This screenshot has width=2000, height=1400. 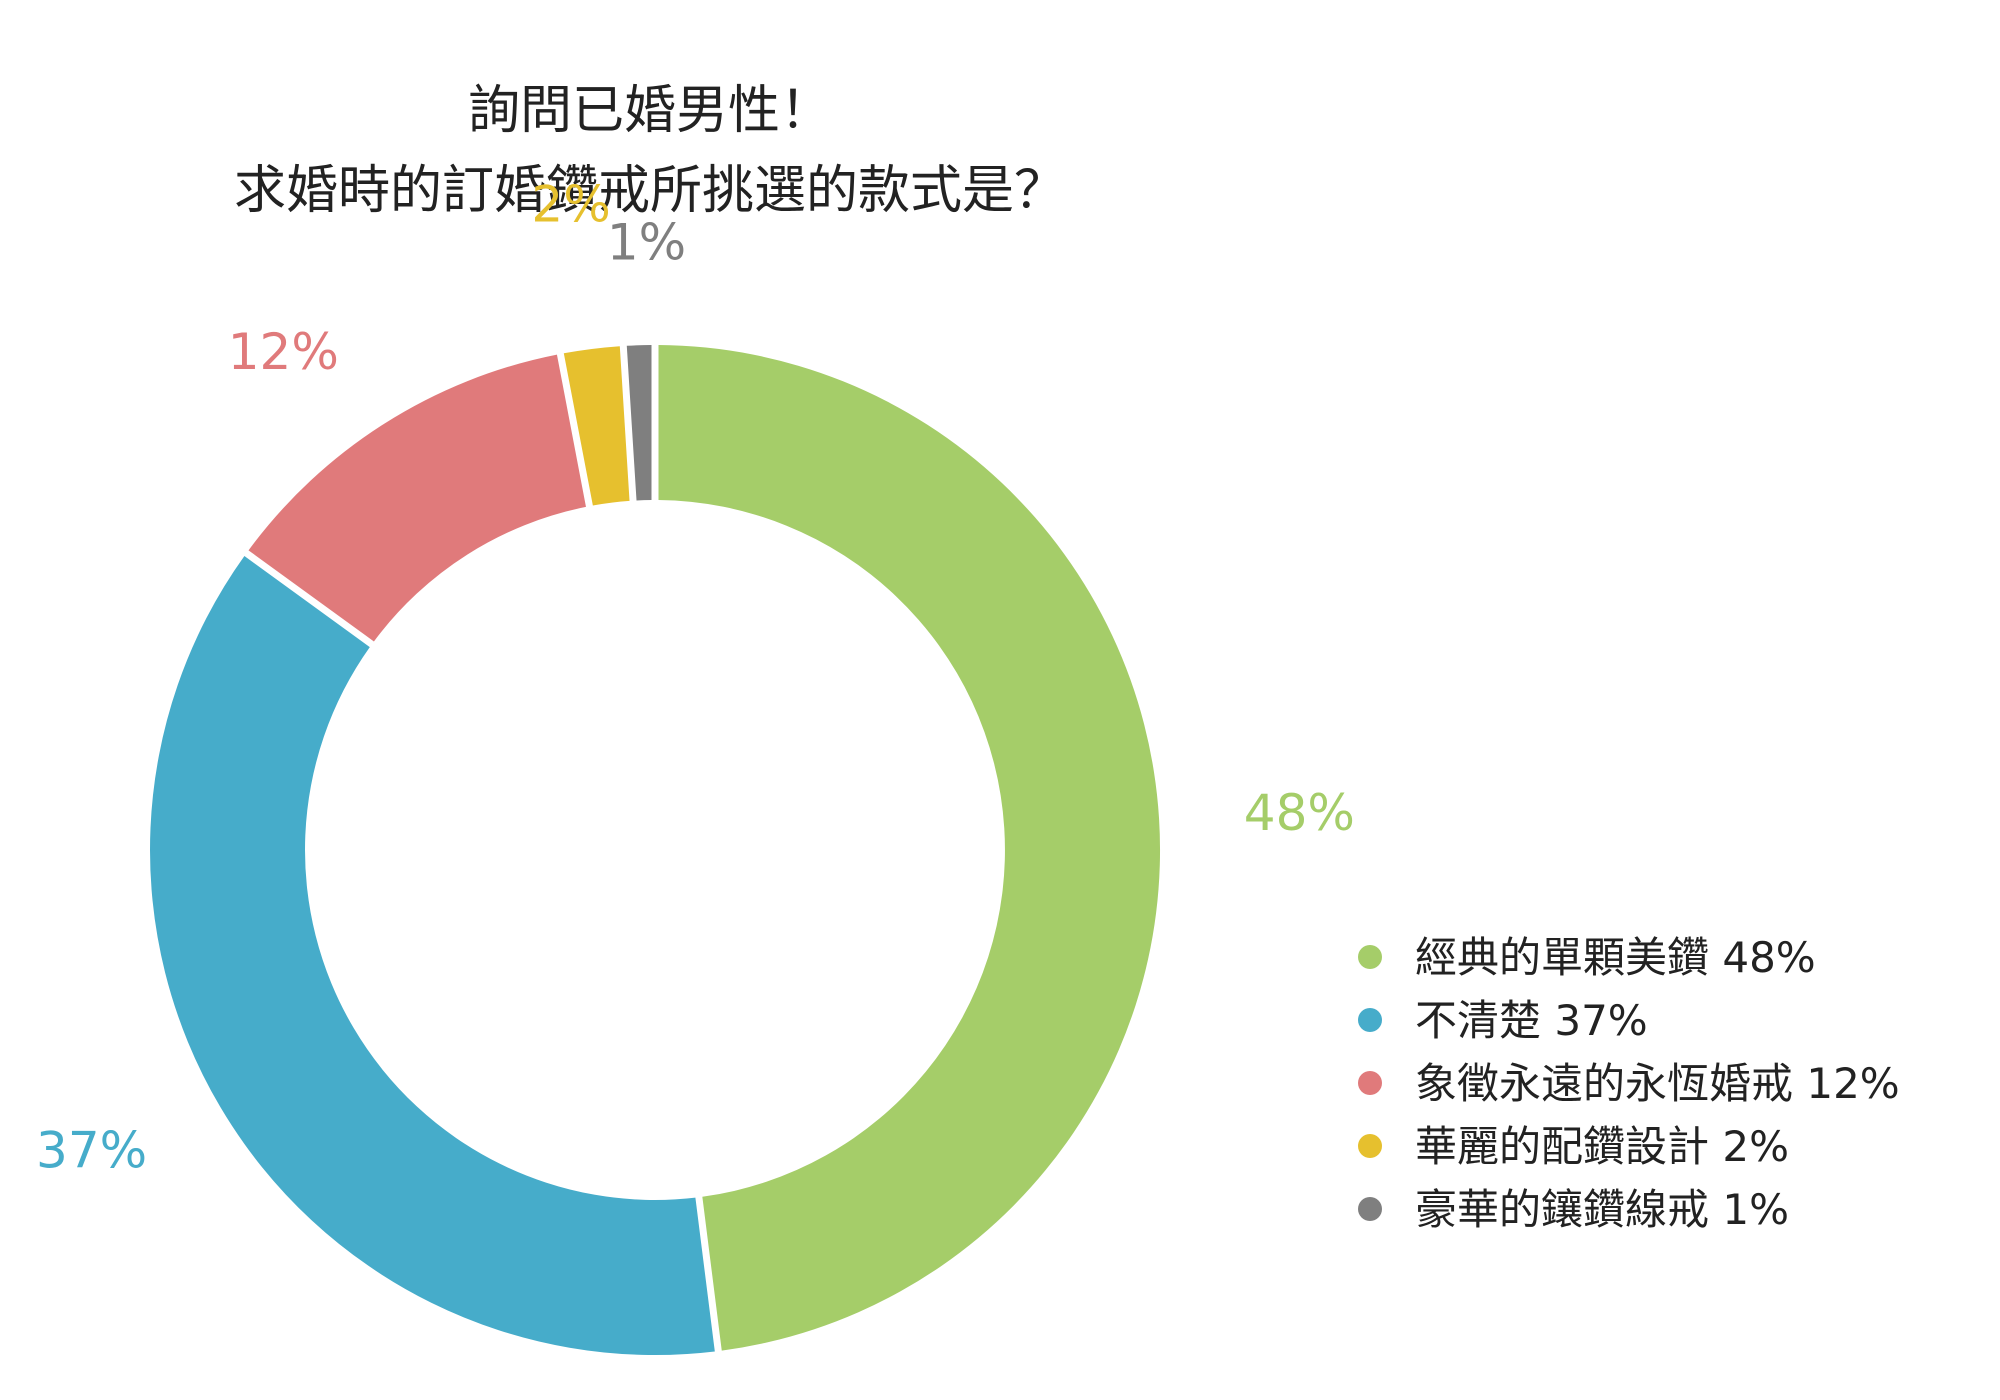 I want to click on legend-entry-1: 經典的單顆美鑽 48%, so click(x=1615, y=957).